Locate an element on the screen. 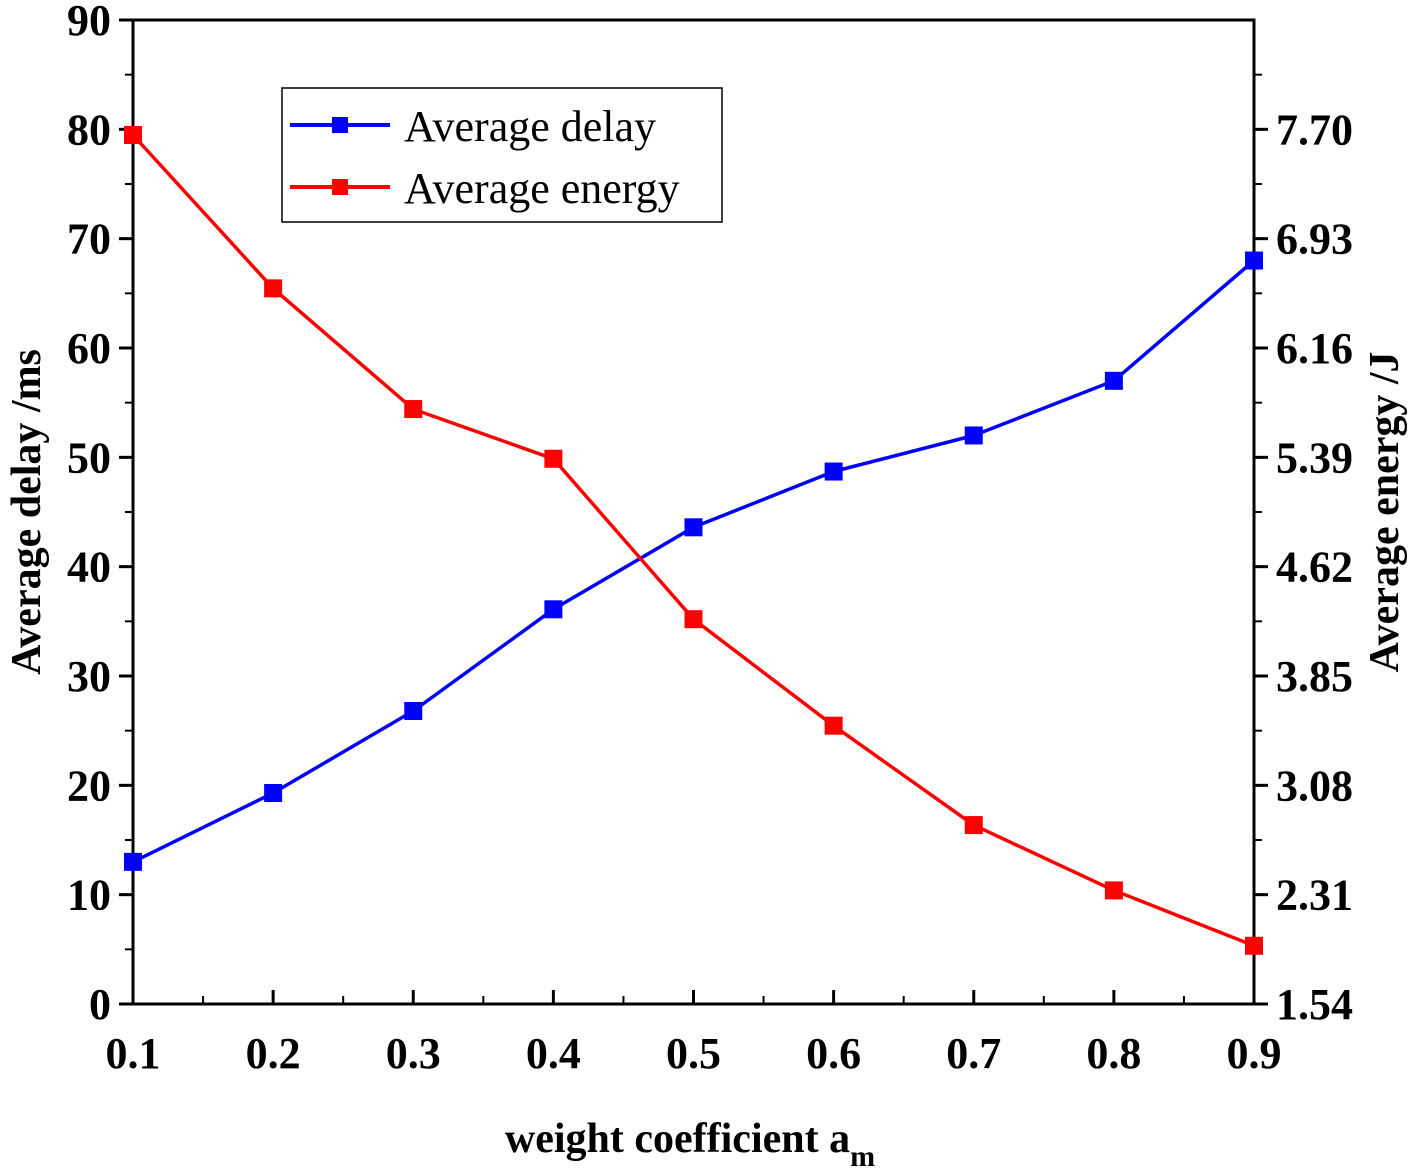 This screenshot has height=1170, width=1425. x-axis: 0.1 0.2 0.3 0.4 0.5 0.6 0.7 0.8 0.9 is located at coordinates (694, 1034).